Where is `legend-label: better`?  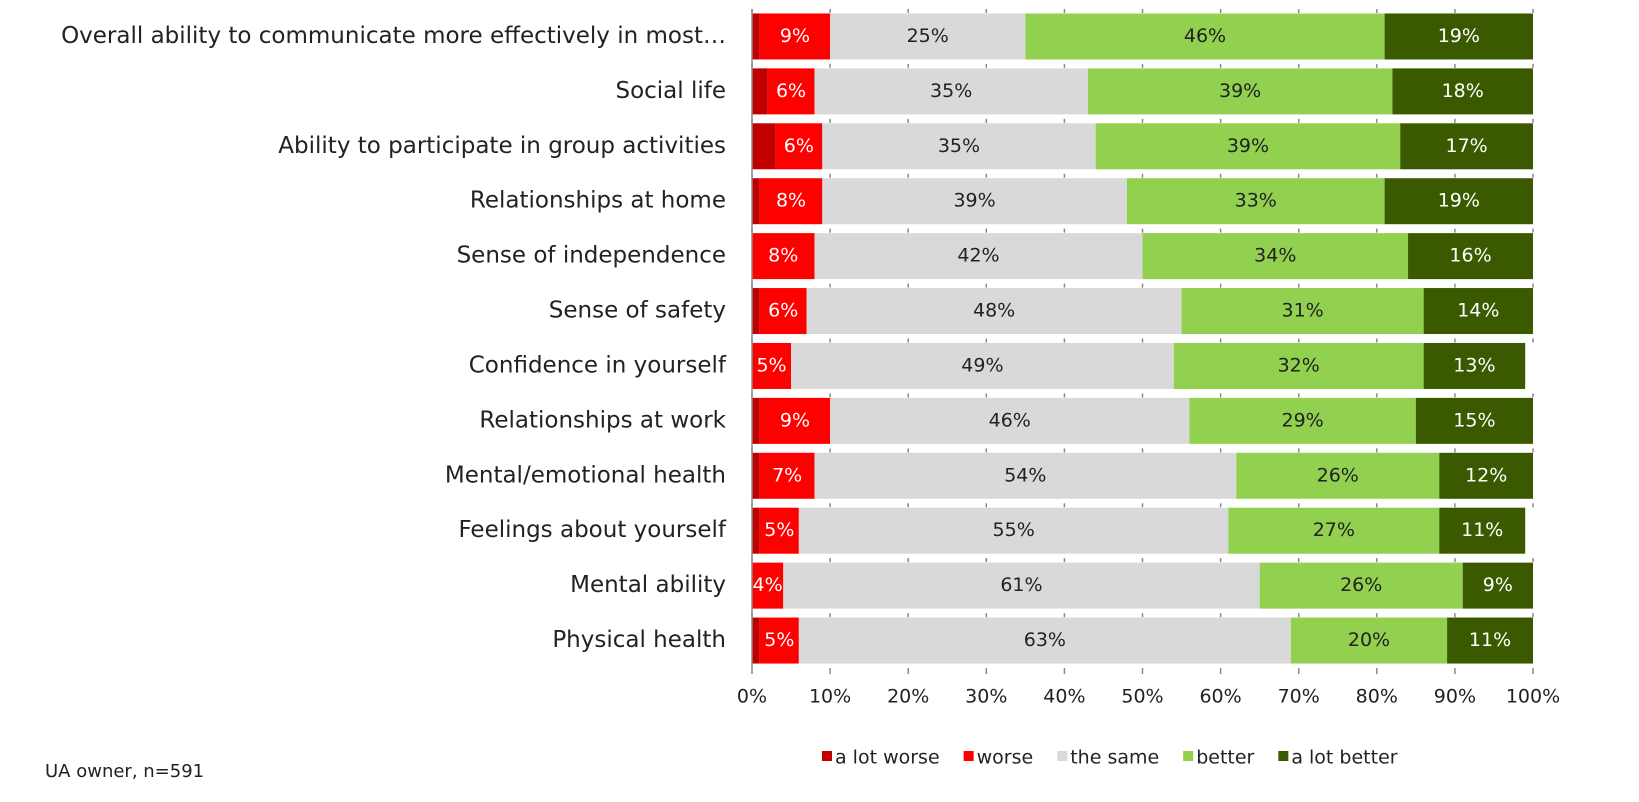
legend-label: better is located at coordinates (1225, 758).